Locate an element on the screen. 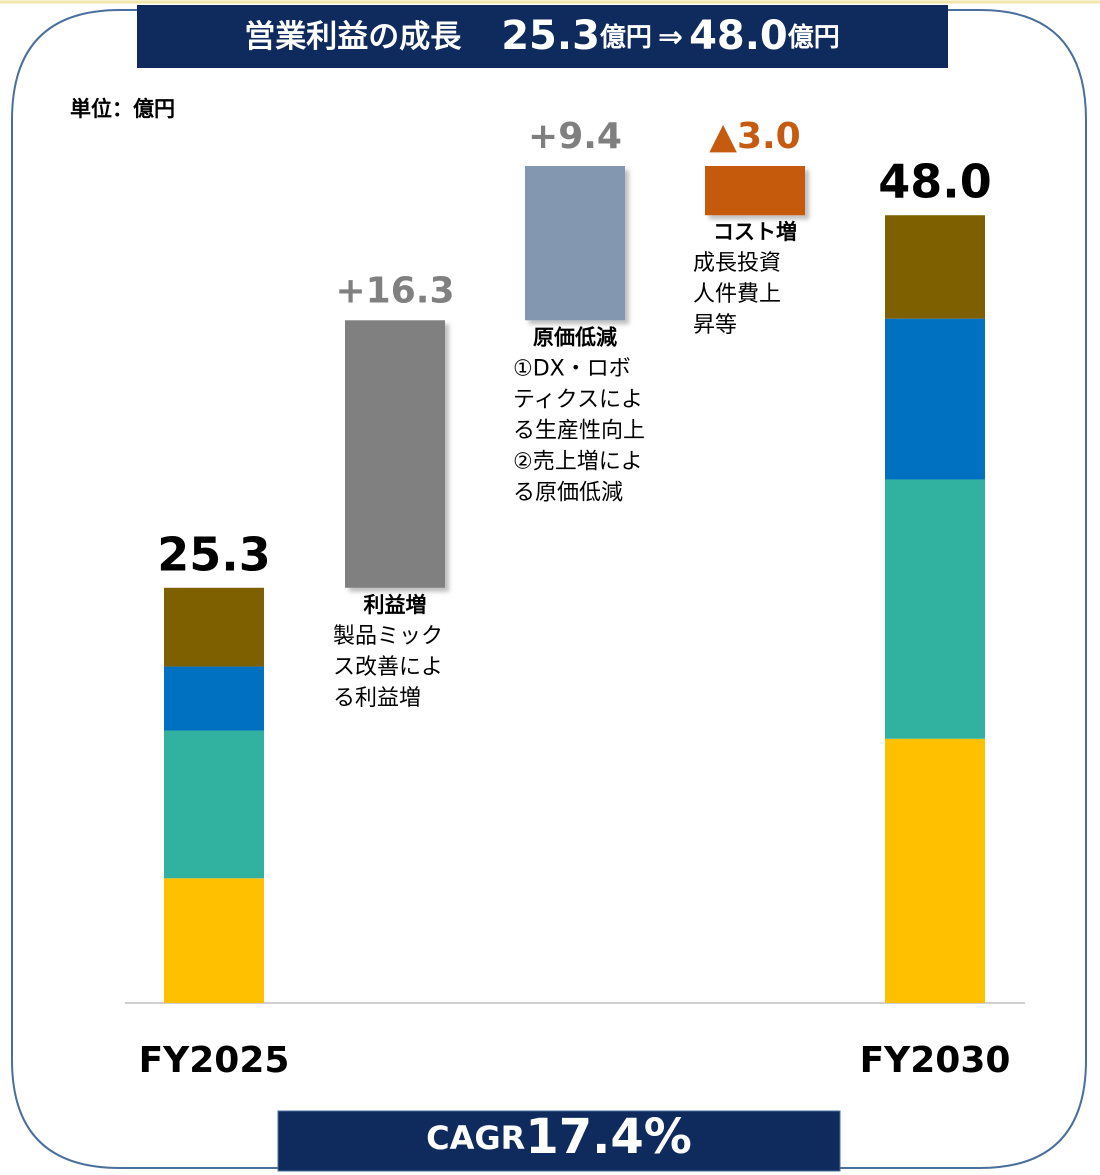  cagr-banner is located at coordinates (559, 1141).